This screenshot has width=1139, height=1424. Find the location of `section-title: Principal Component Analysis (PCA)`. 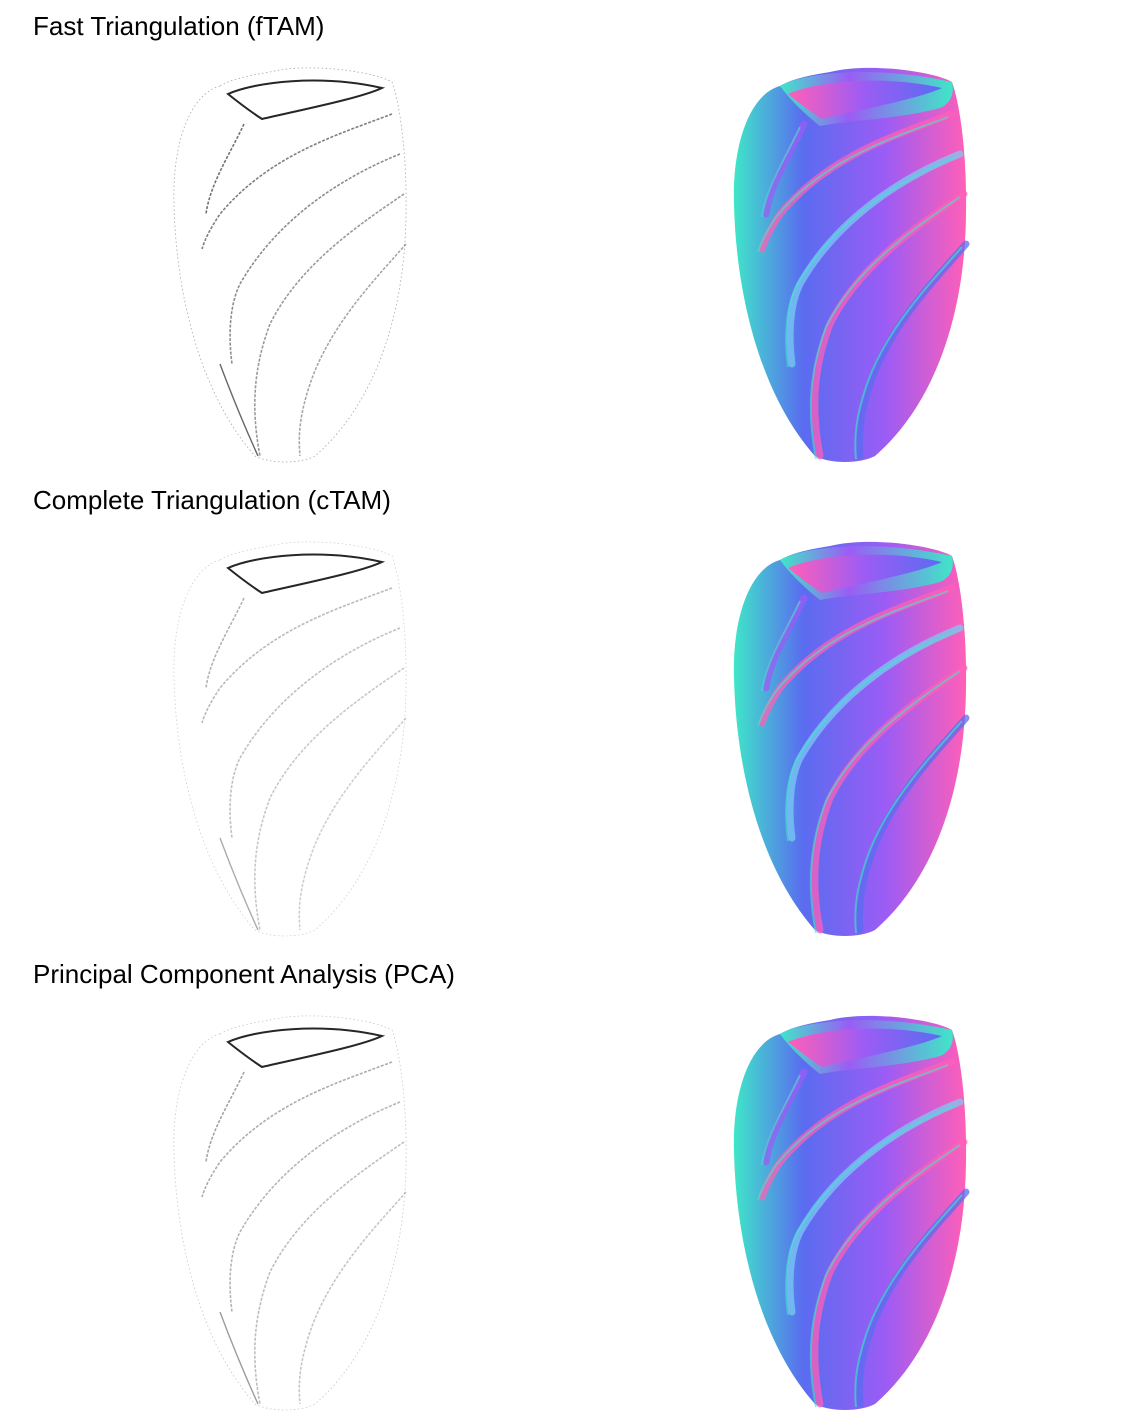

section-title: Principal Component Analysis (PCA) is located at coordinates (244, 974).